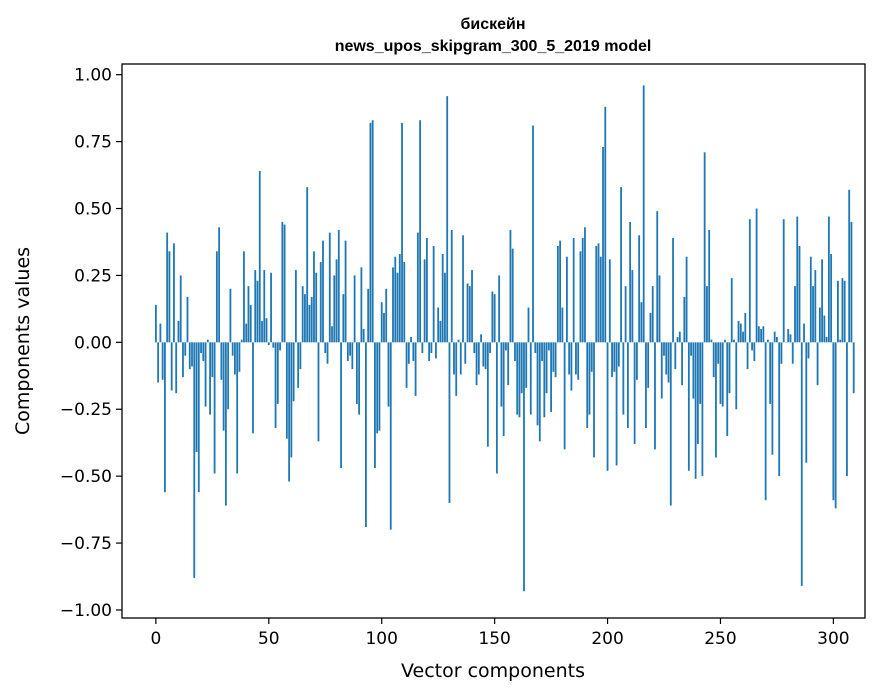 The height and width of the screenshot is (696, 880). I want to click on x-tick-label: 250, so click(720, 639).